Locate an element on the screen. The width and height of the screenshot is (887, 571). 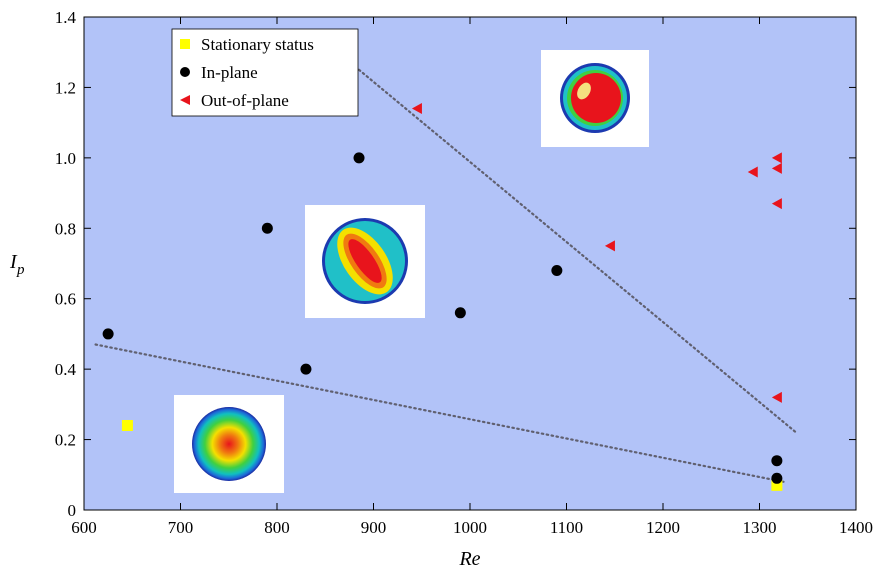
x-tick-label: 1400 is located at coordinates (856, 527).